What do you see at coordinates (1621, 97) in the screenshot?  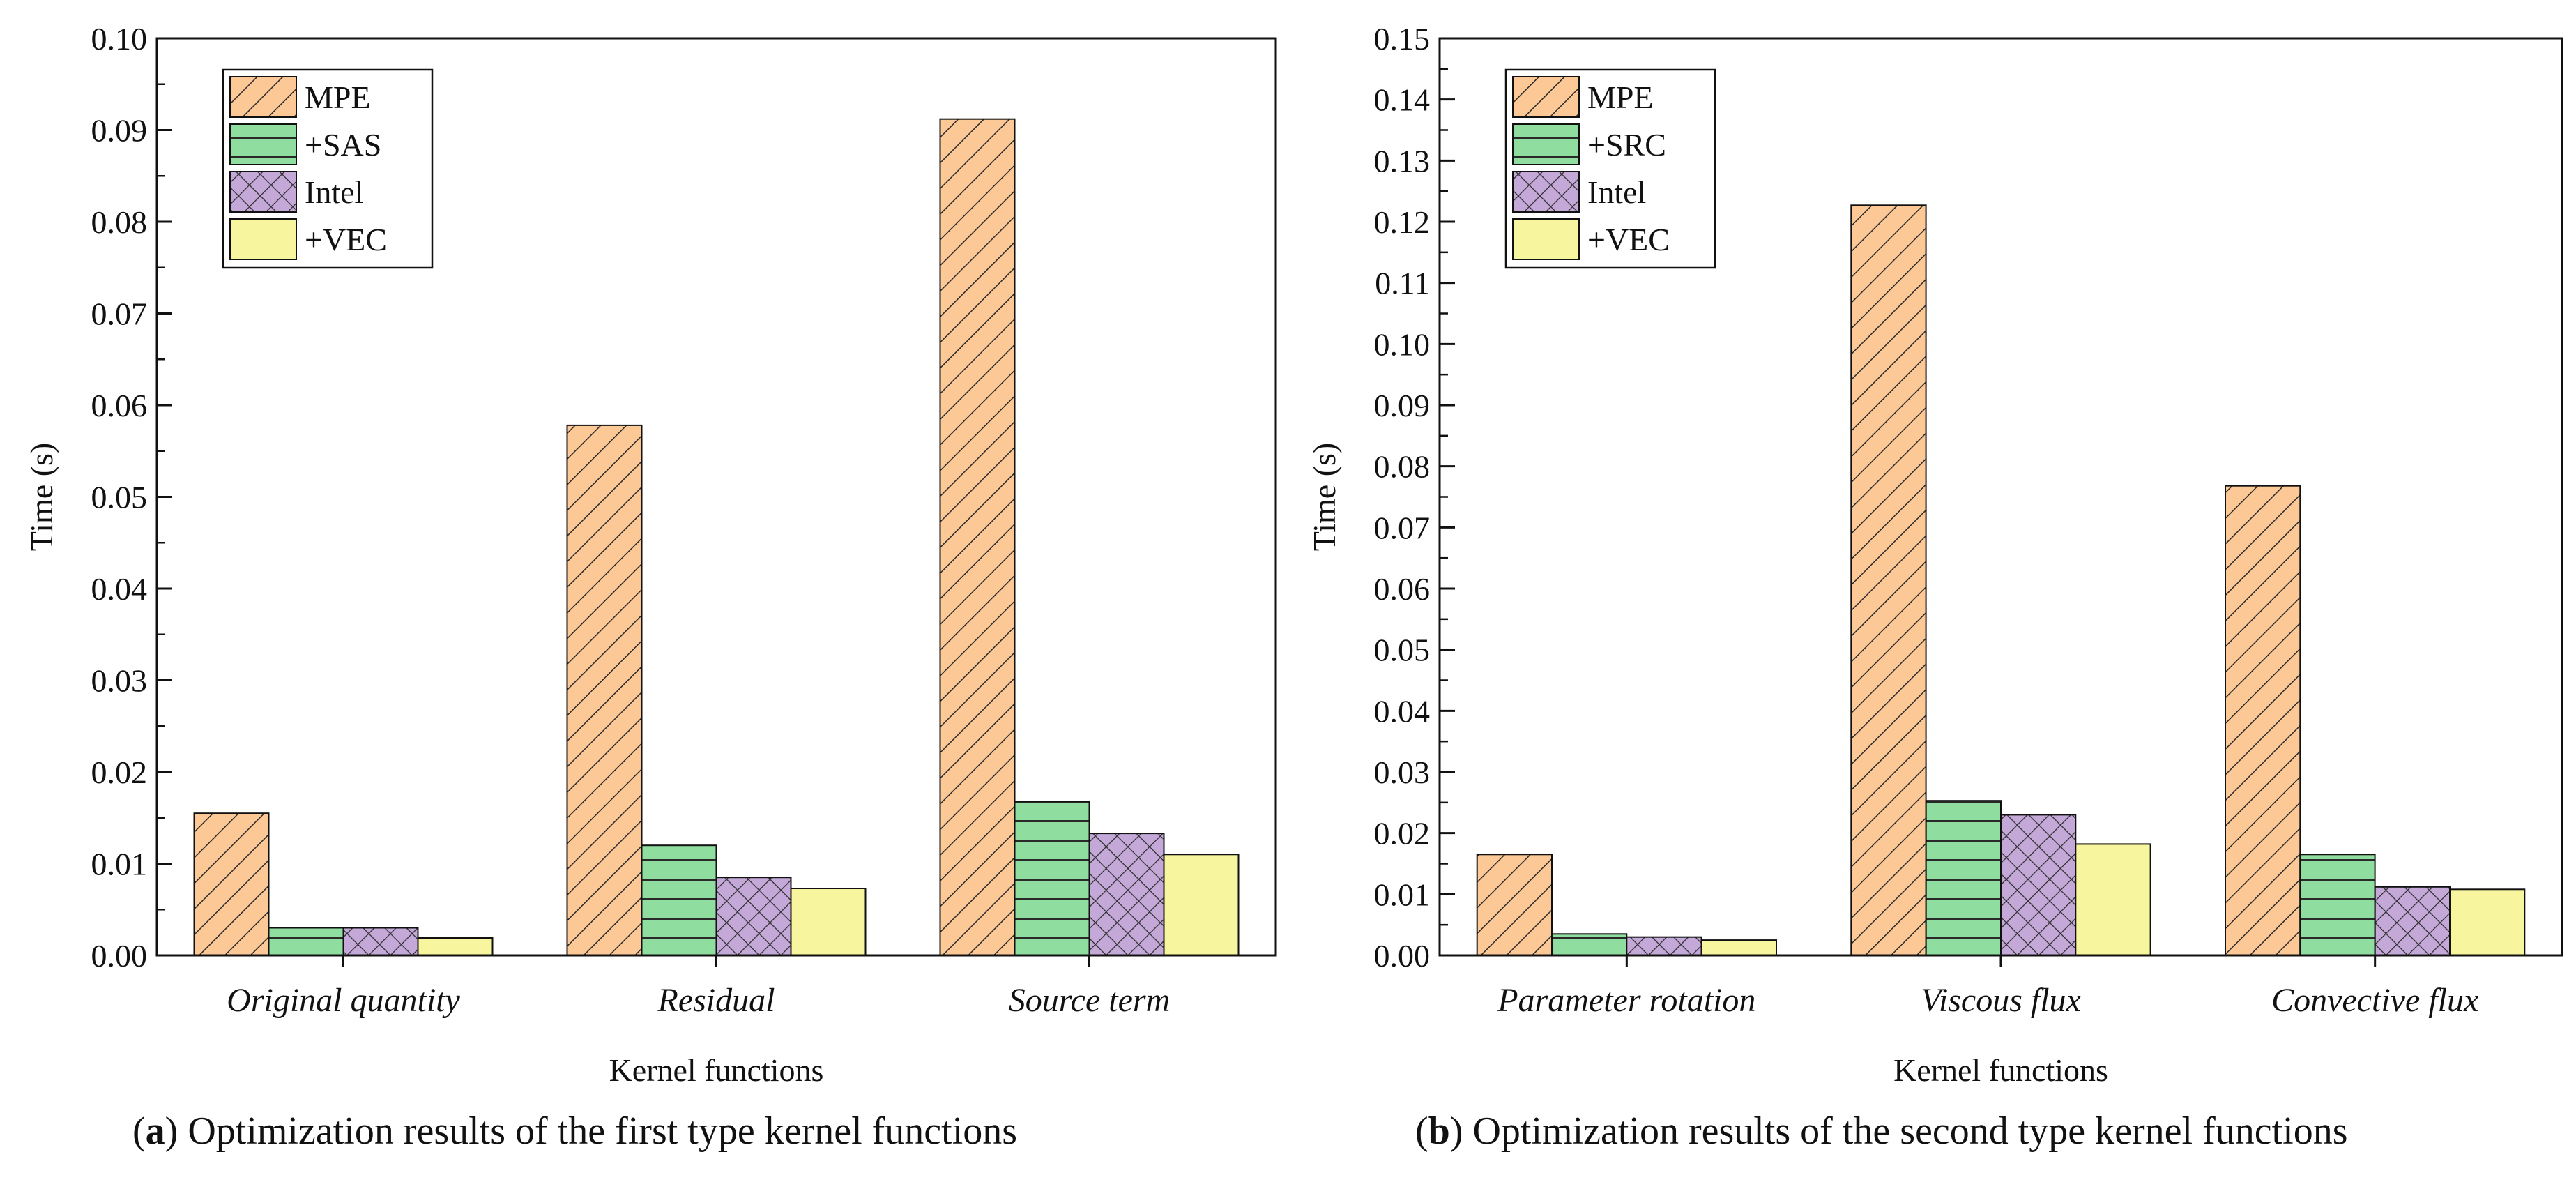 I see `legend-label-b-mpe: MPE` at bounding box center [1621, 97].